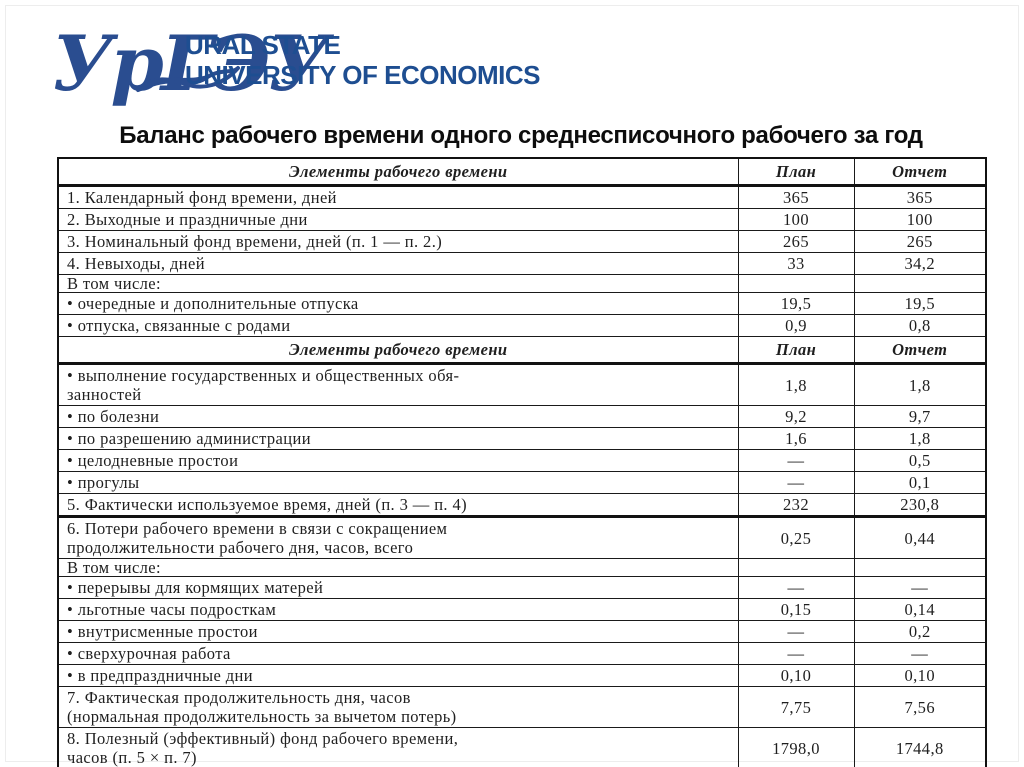  I want to click on row-label: • прогулы, so click(398, 482).